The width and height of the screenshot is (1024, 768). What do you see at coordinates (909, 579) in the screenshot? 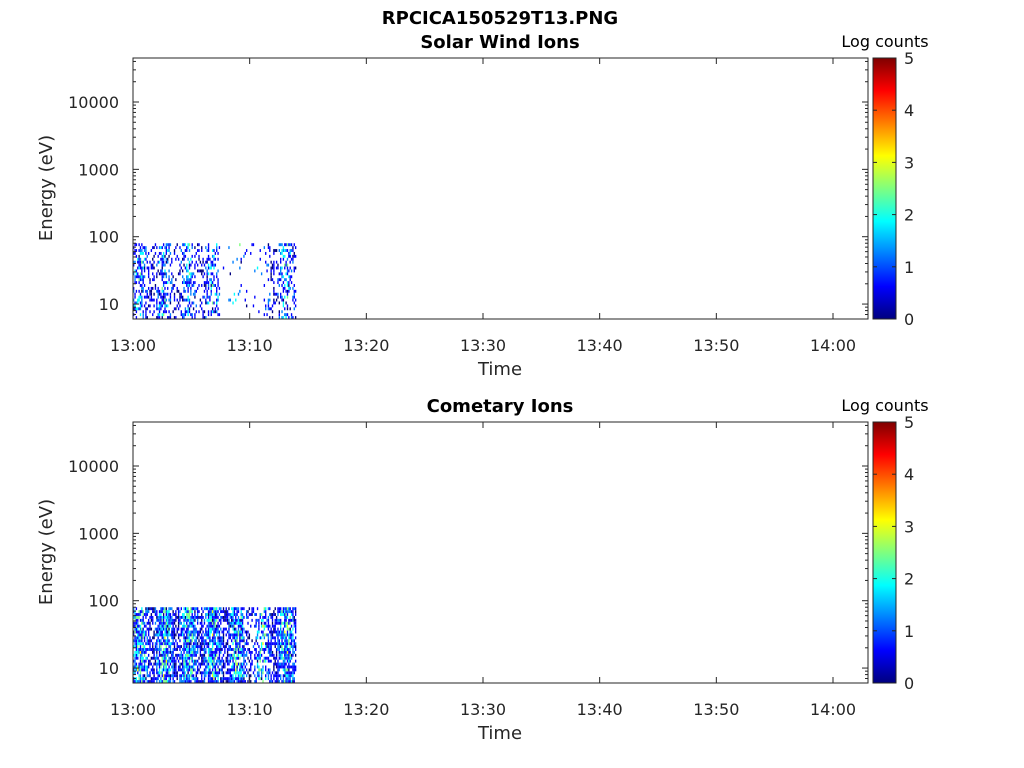
I see `colorbar-tick-label: 2` at bounding box center [909, 579].